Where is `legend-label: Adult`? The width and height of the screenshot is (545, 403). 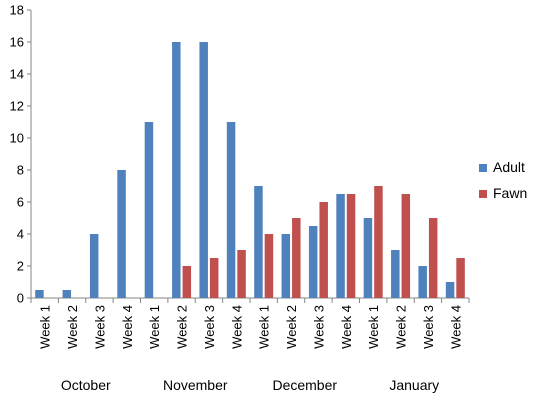
legend-label: Adult is located at coordinates (509, 167).